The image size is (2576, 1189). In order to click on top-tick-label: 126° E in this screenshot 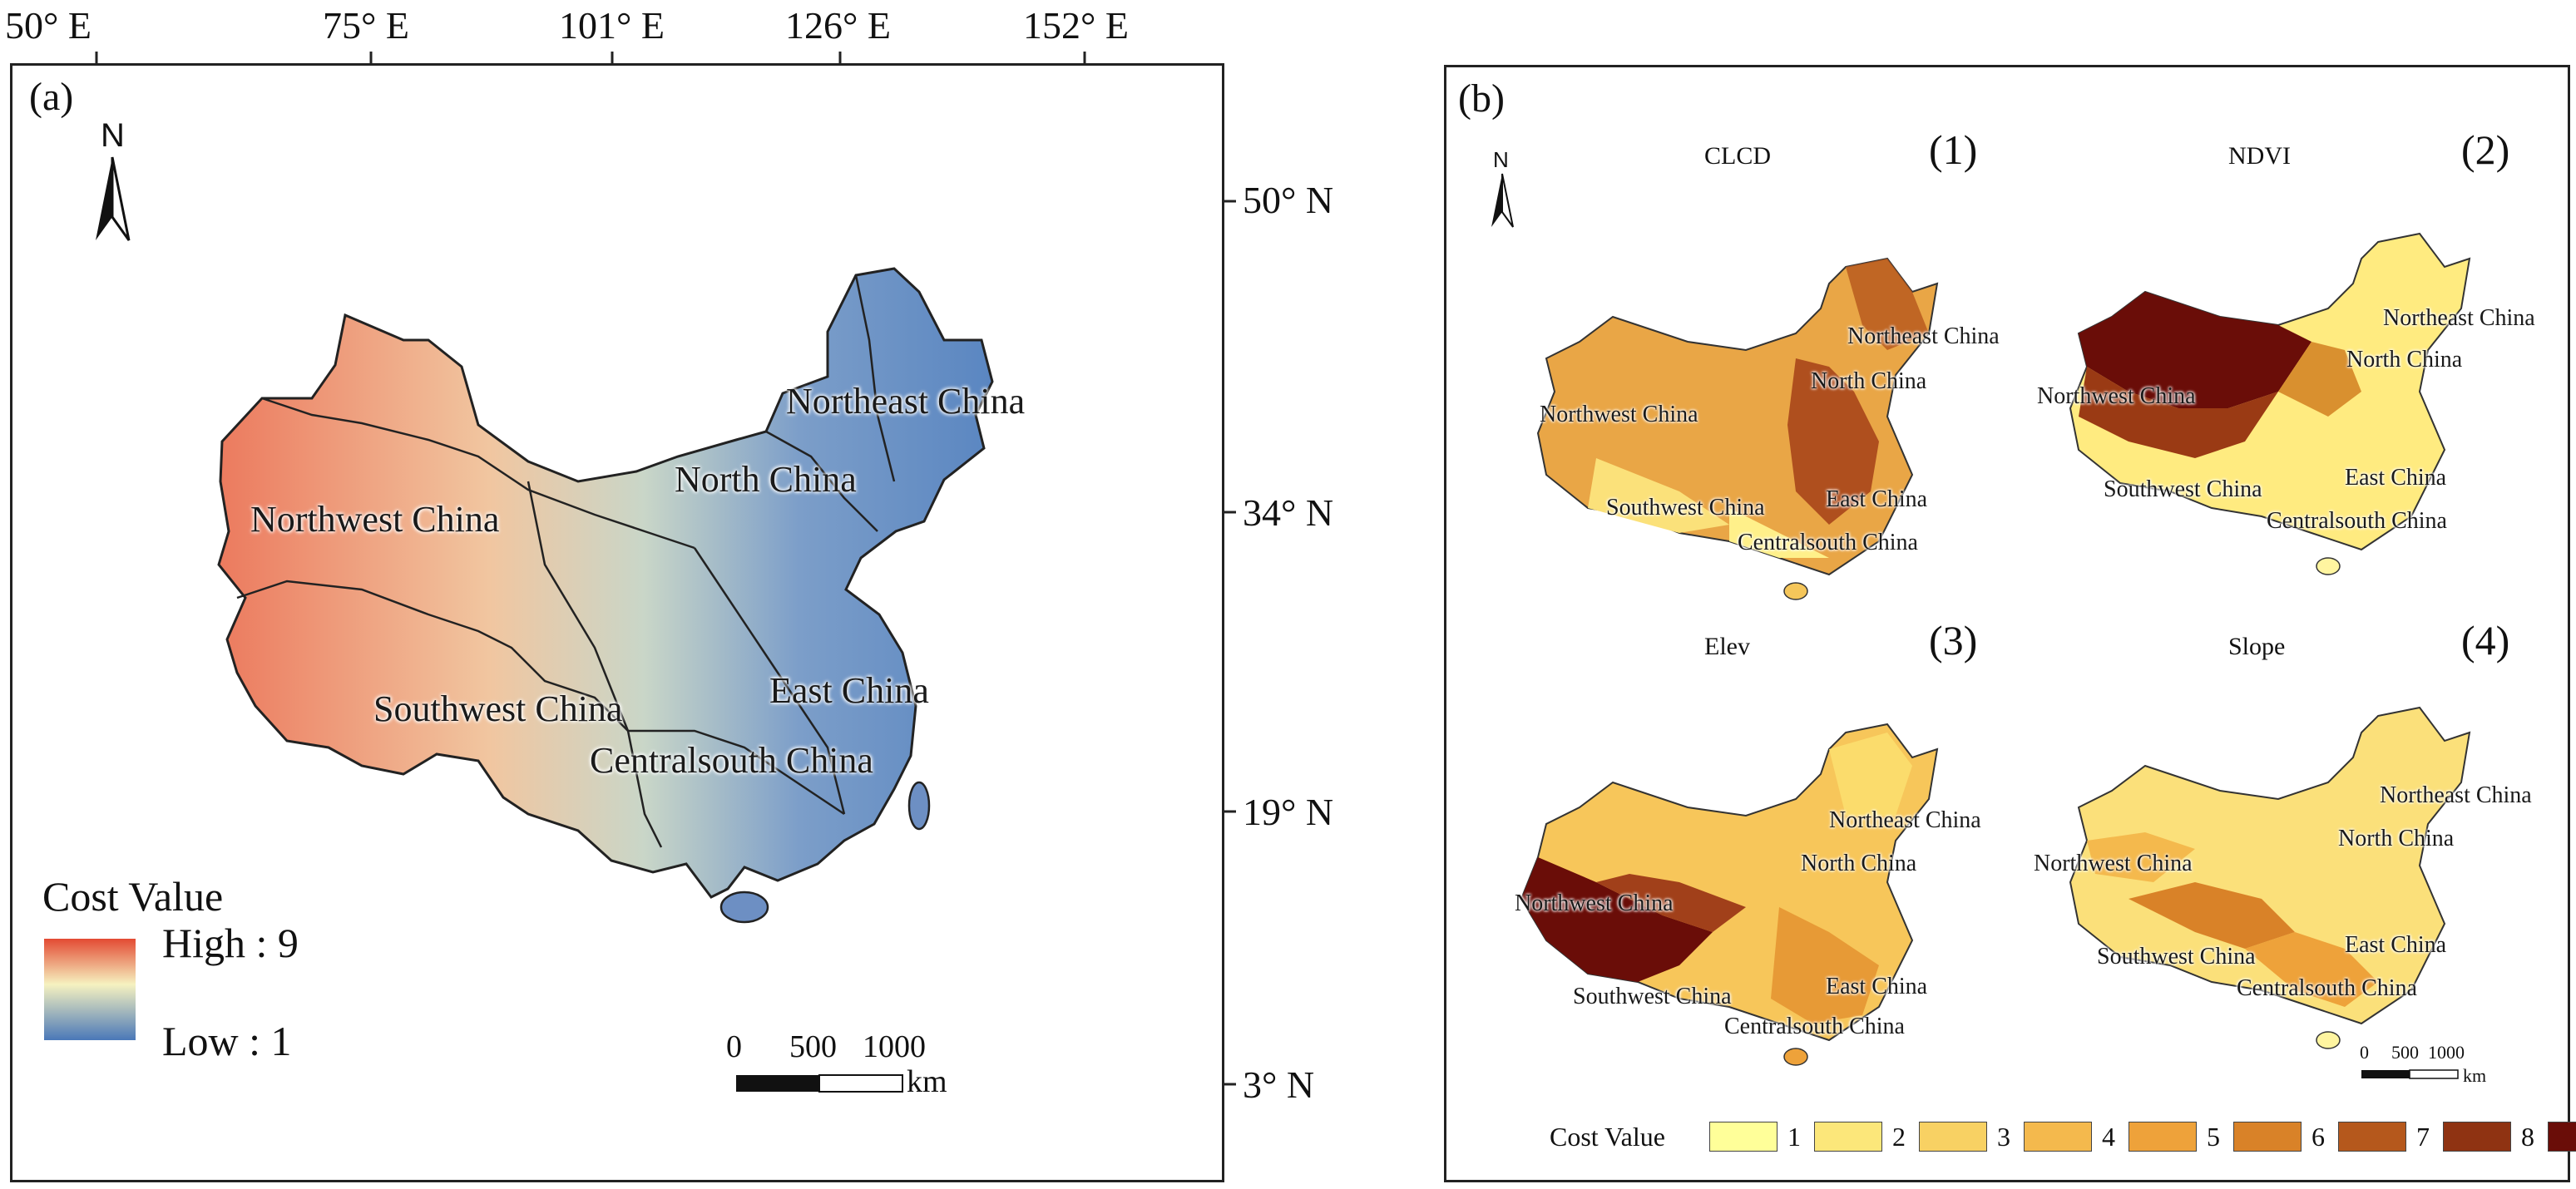, I will do `click(838, 25)`.